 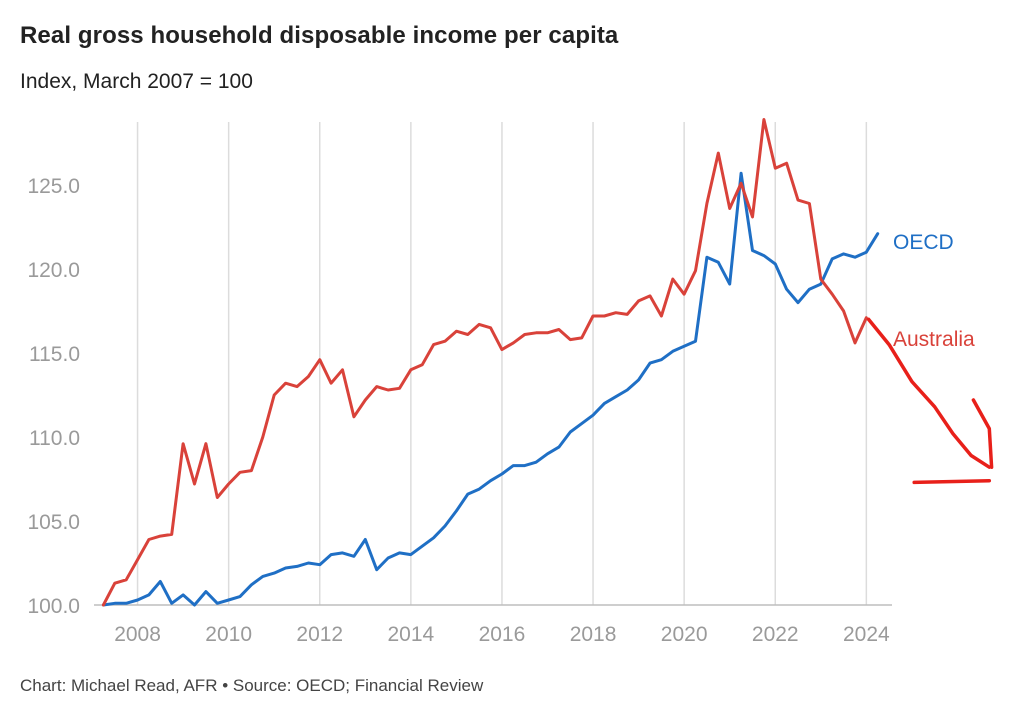 What do you see at coordinates (982, 433) in the screenshot?
I see `annotation-arrowhead-upper` at bounding box center [982, 433].